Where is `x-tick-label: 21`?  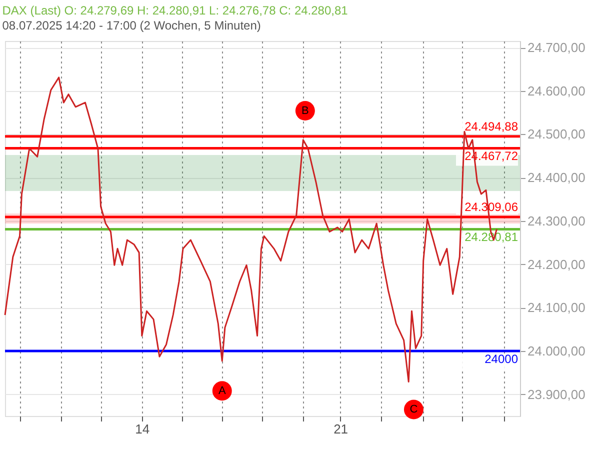
x-tick-label: 21 is located at coordinates (341, 429).